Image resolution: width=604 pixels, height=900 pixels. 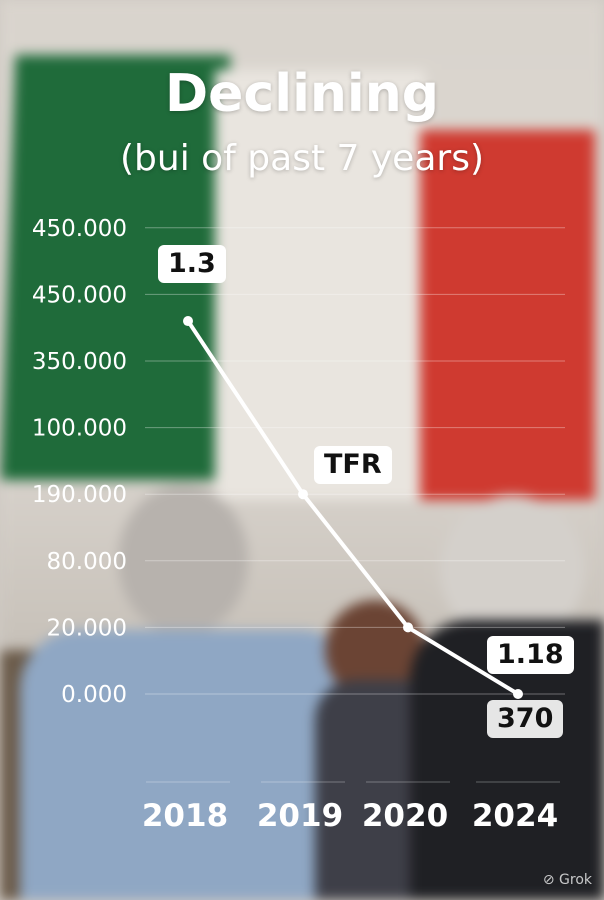 What do you see at coordinates (525, 719) in the screenshot?
I see `data-label-2024-count: 370` at bounding box center [525, 719].